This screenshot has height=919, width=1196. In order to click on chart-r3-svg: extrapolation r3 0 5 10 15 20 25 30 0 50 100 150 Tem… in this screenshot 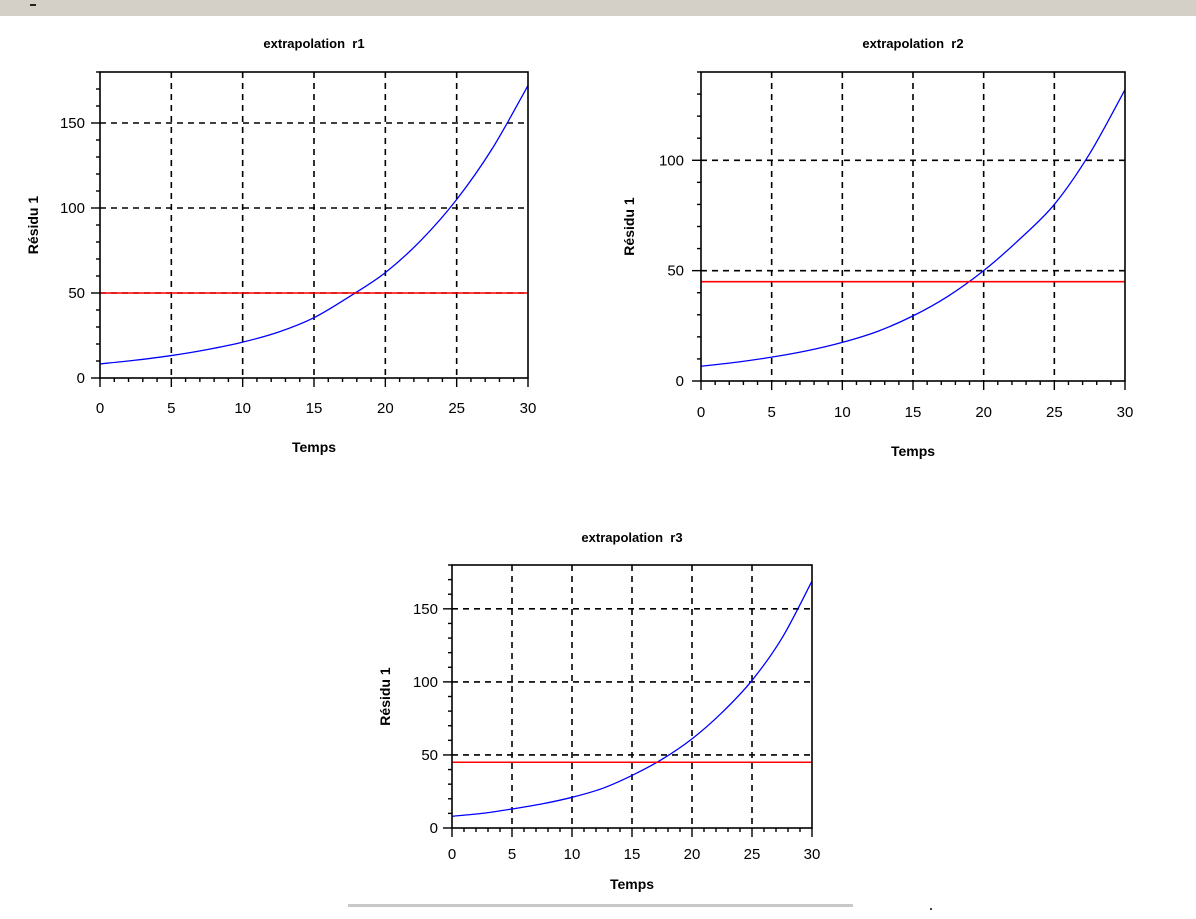, I will do `click(599, 711)`.